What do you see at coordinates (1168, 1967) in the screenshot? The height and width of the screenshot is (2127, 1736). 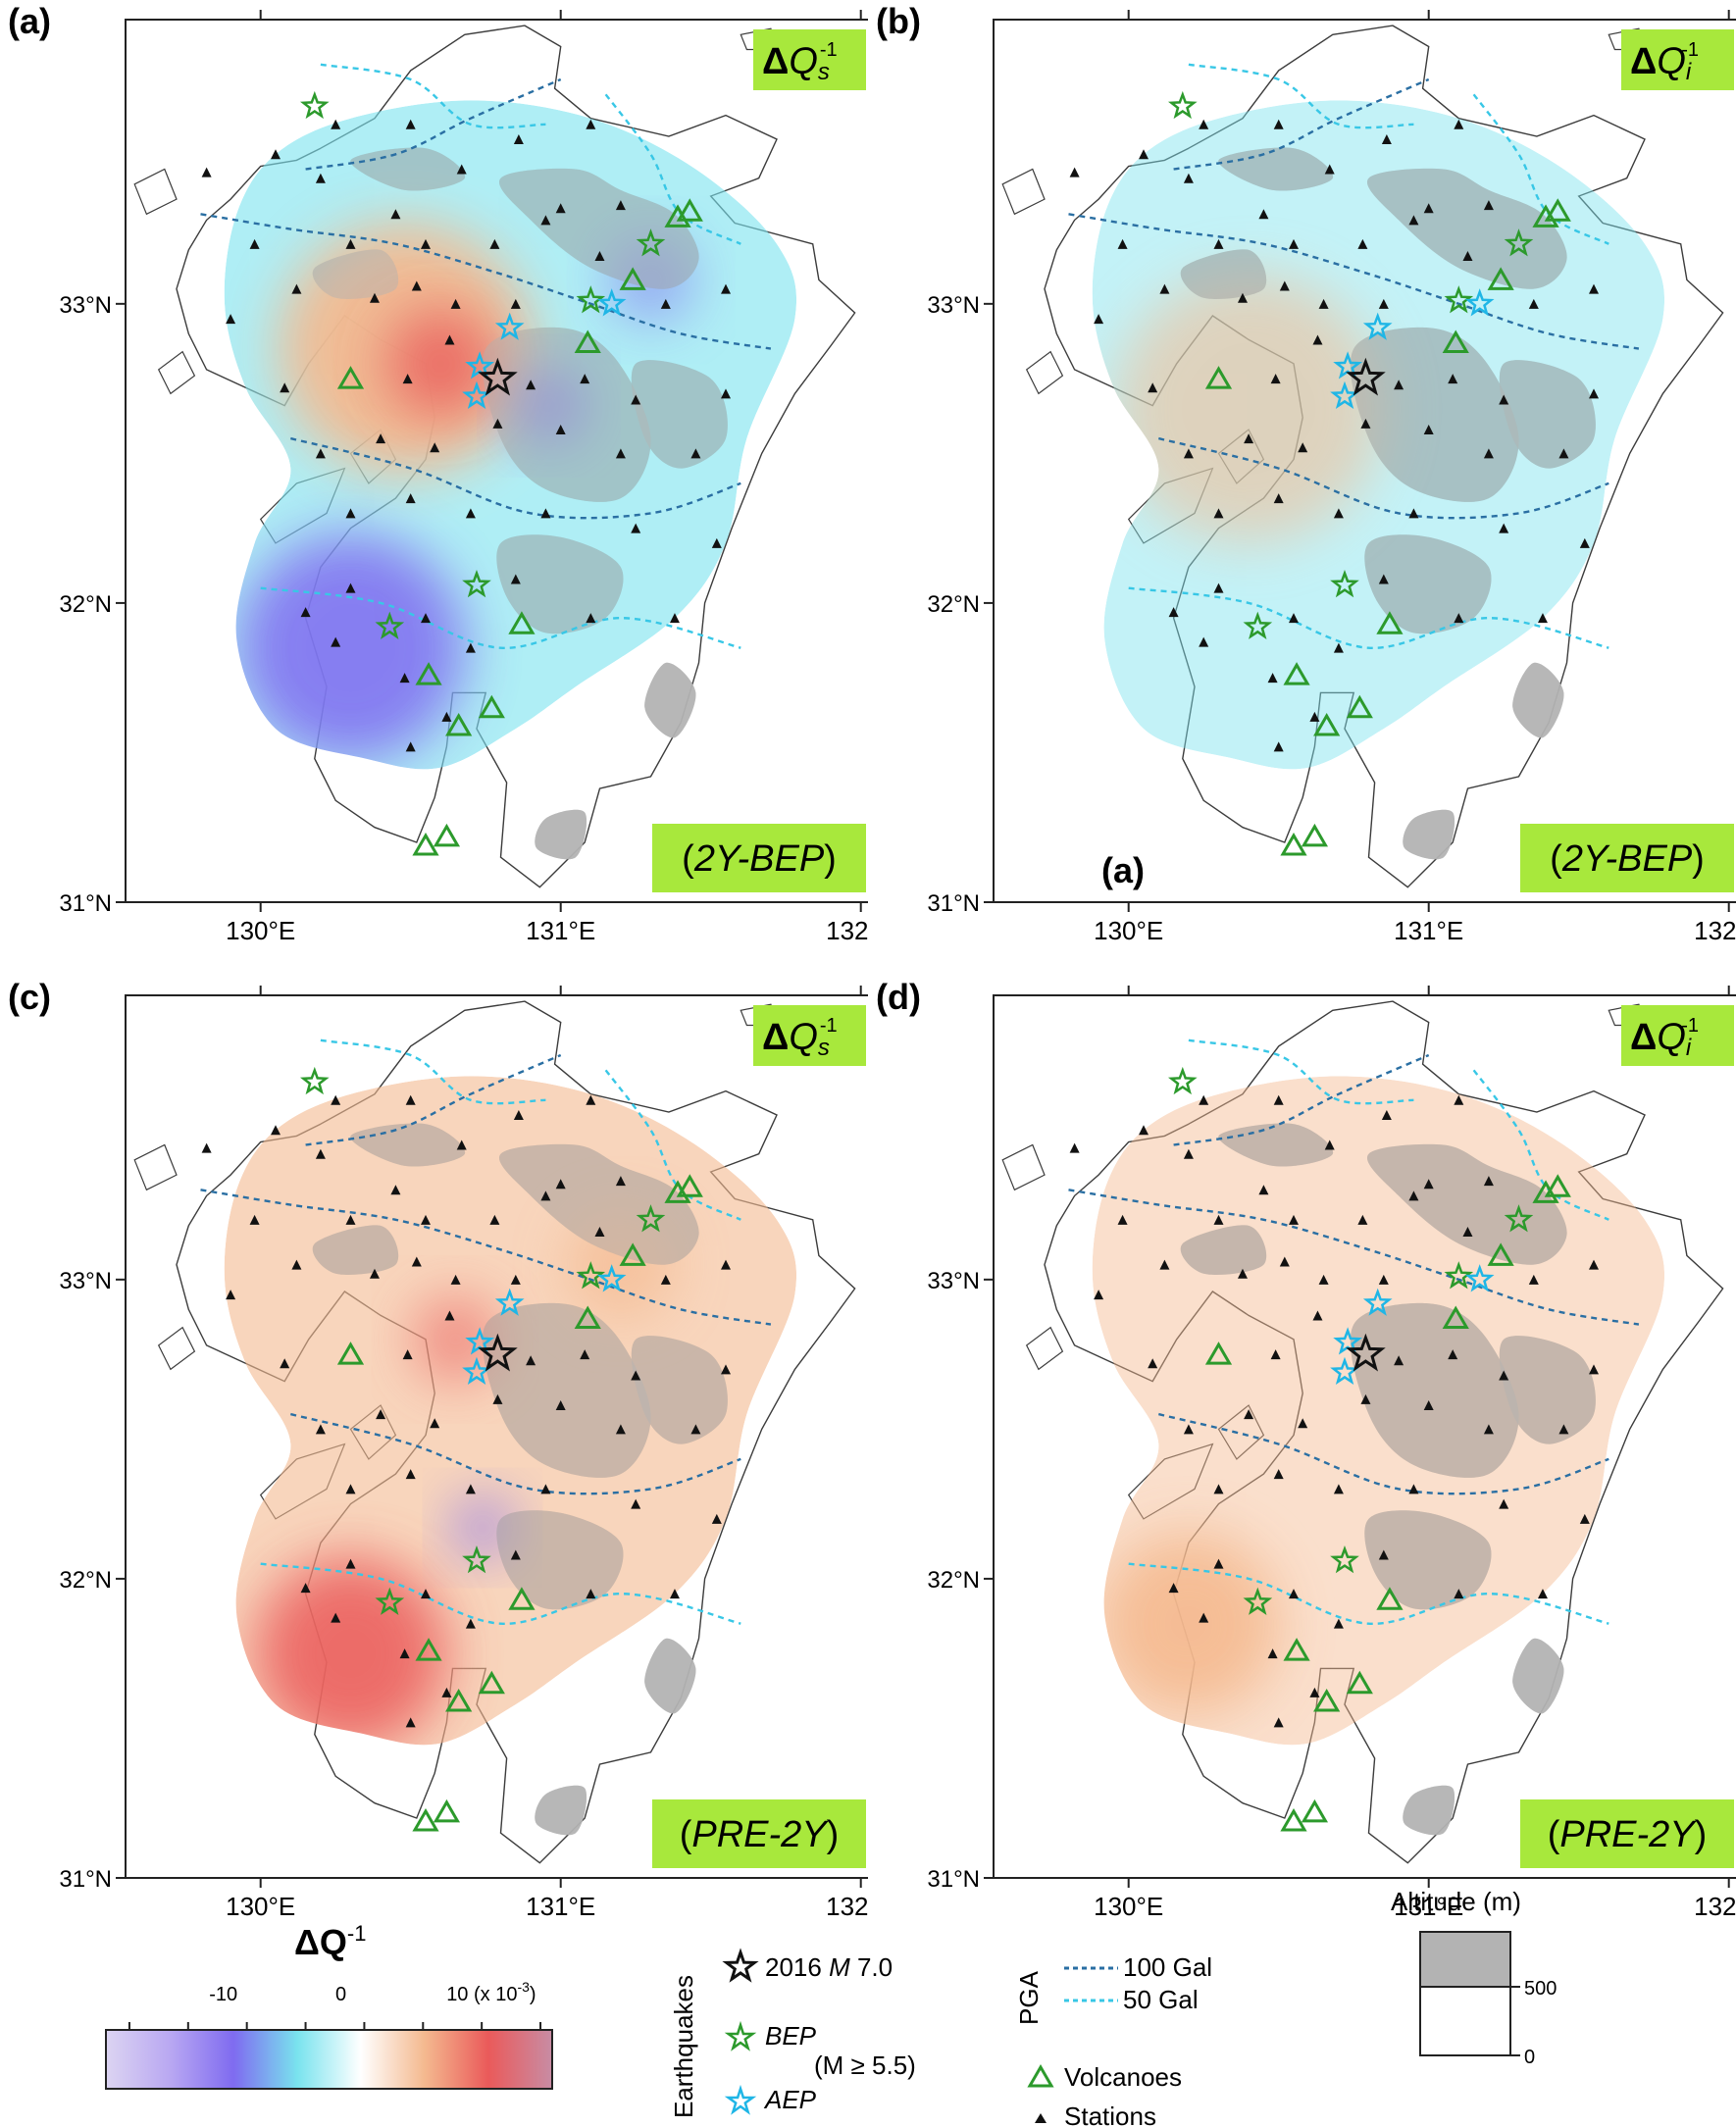 I see `pga-100-label: 100 Gal` at bounding box center [1168, 1967].